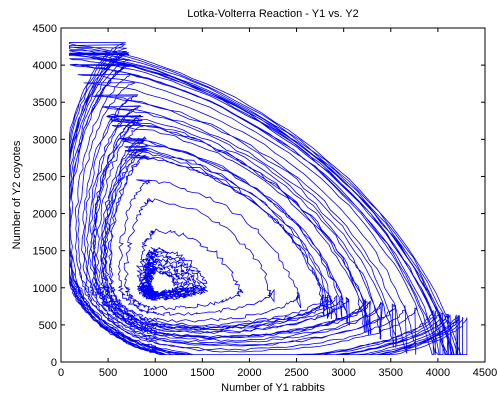 The width and height of the screenshot is (497, 401). I want to click on x-tick-label: 2000, so click(249, 373).